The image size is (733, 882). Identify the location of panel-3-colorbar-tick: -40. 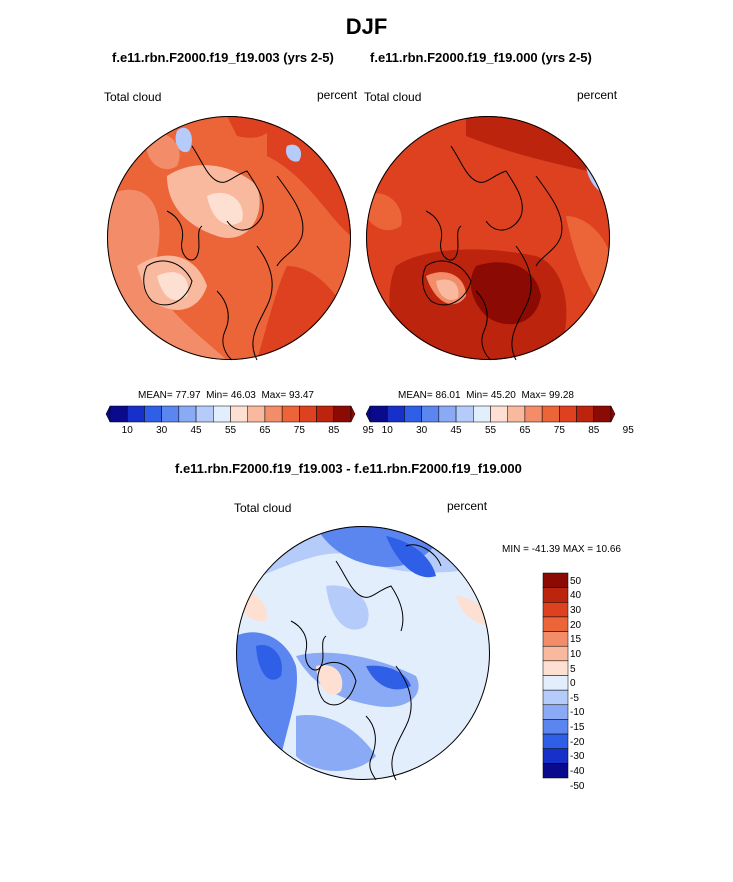
(577, 771).